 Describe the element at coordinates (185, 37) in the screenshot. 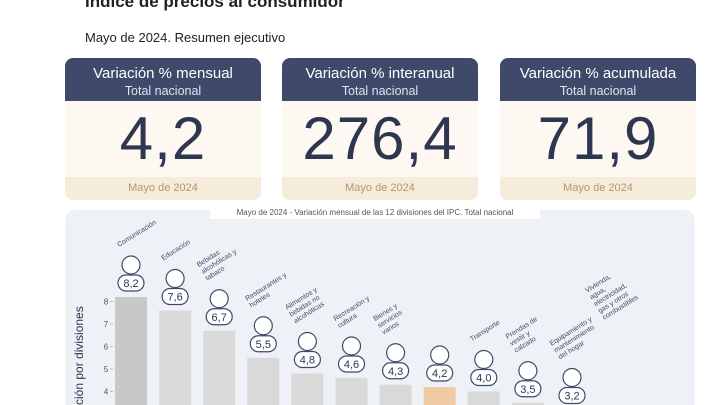

I see `page-subtitle: Mayo de 2024. Resumen ejecutivo` at that location.